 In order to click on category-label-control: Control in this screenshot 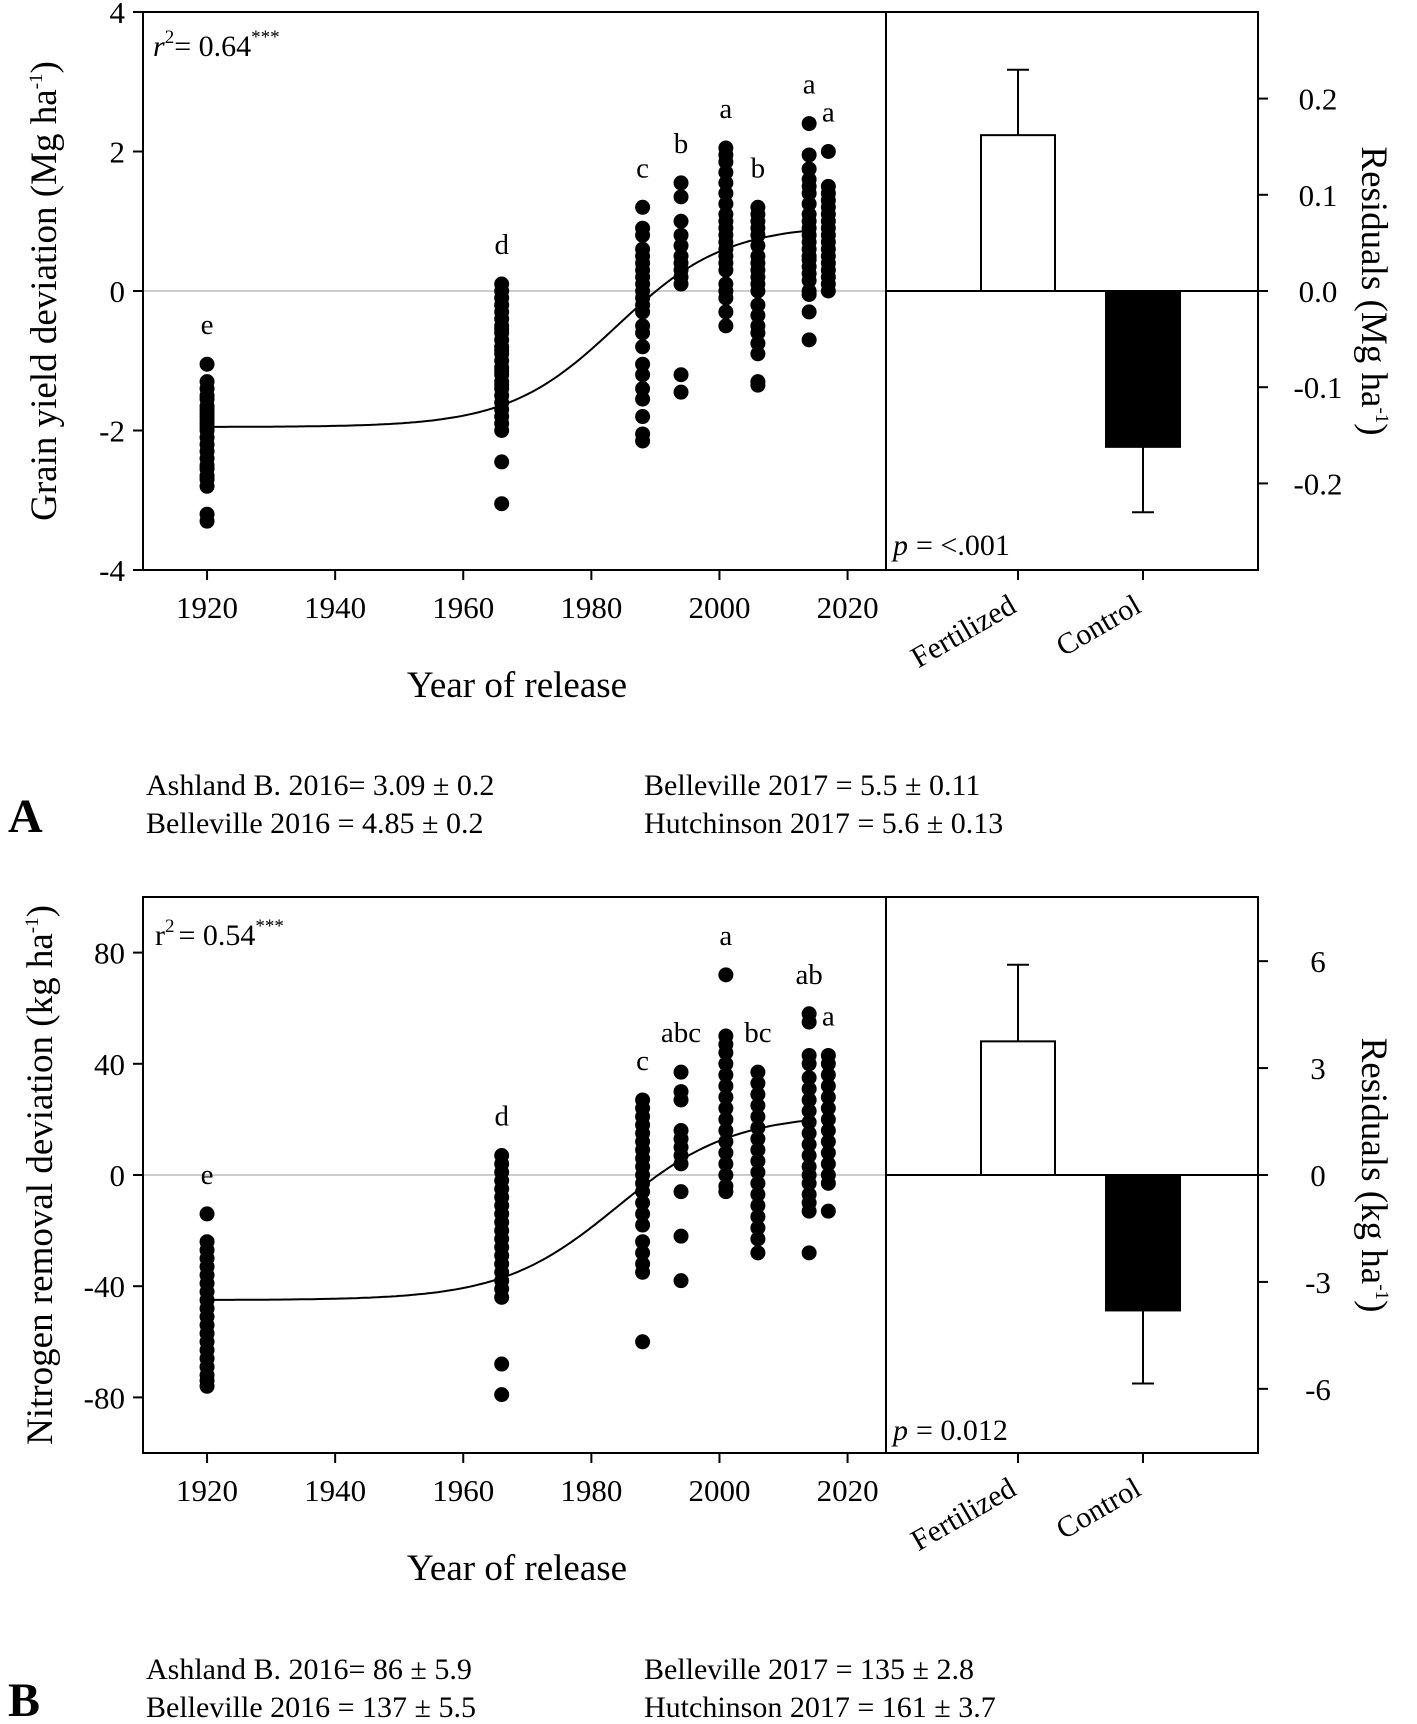, I will do `click(1099, 1508)`.